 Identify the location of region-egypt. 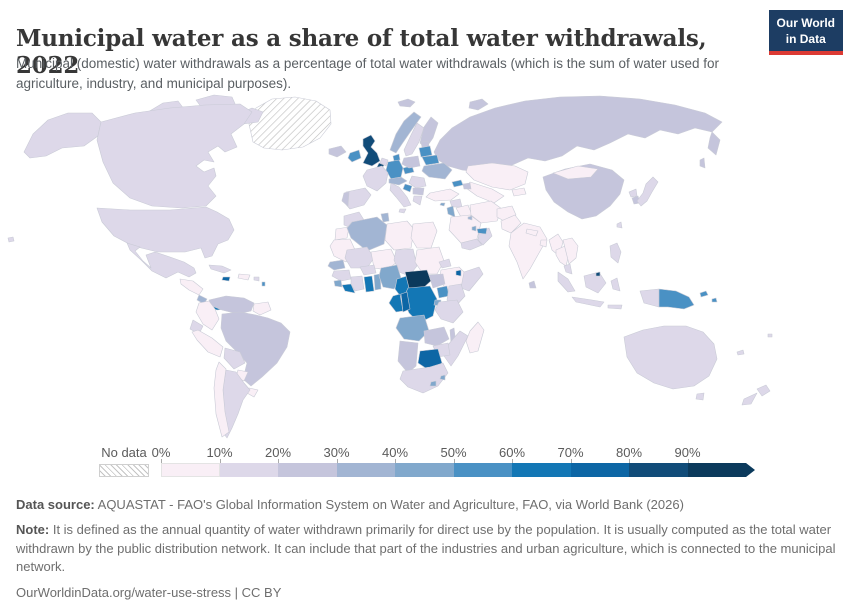
(424, 235).